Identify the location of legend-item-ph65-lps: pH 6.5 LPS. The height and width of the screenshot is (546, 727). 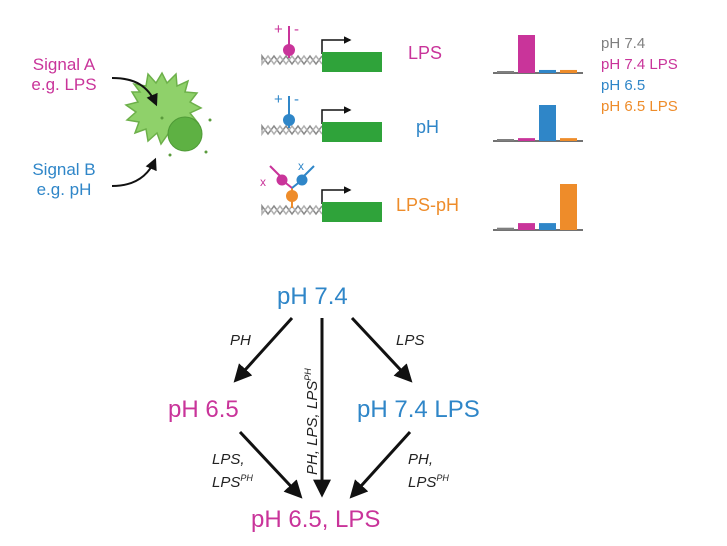
(639, 106).